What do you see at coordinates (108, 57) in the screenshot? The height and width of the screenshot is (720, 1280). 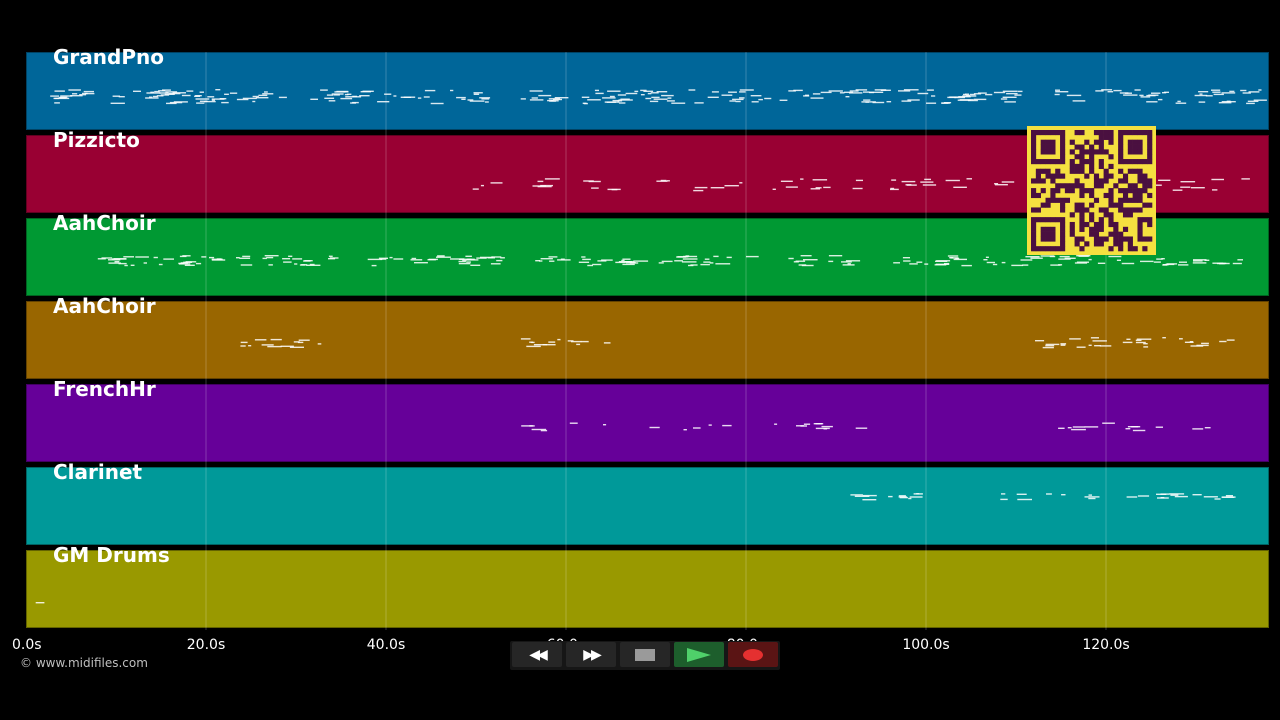 I see `track-name: GrandPno` at bounding box center [108, 57].